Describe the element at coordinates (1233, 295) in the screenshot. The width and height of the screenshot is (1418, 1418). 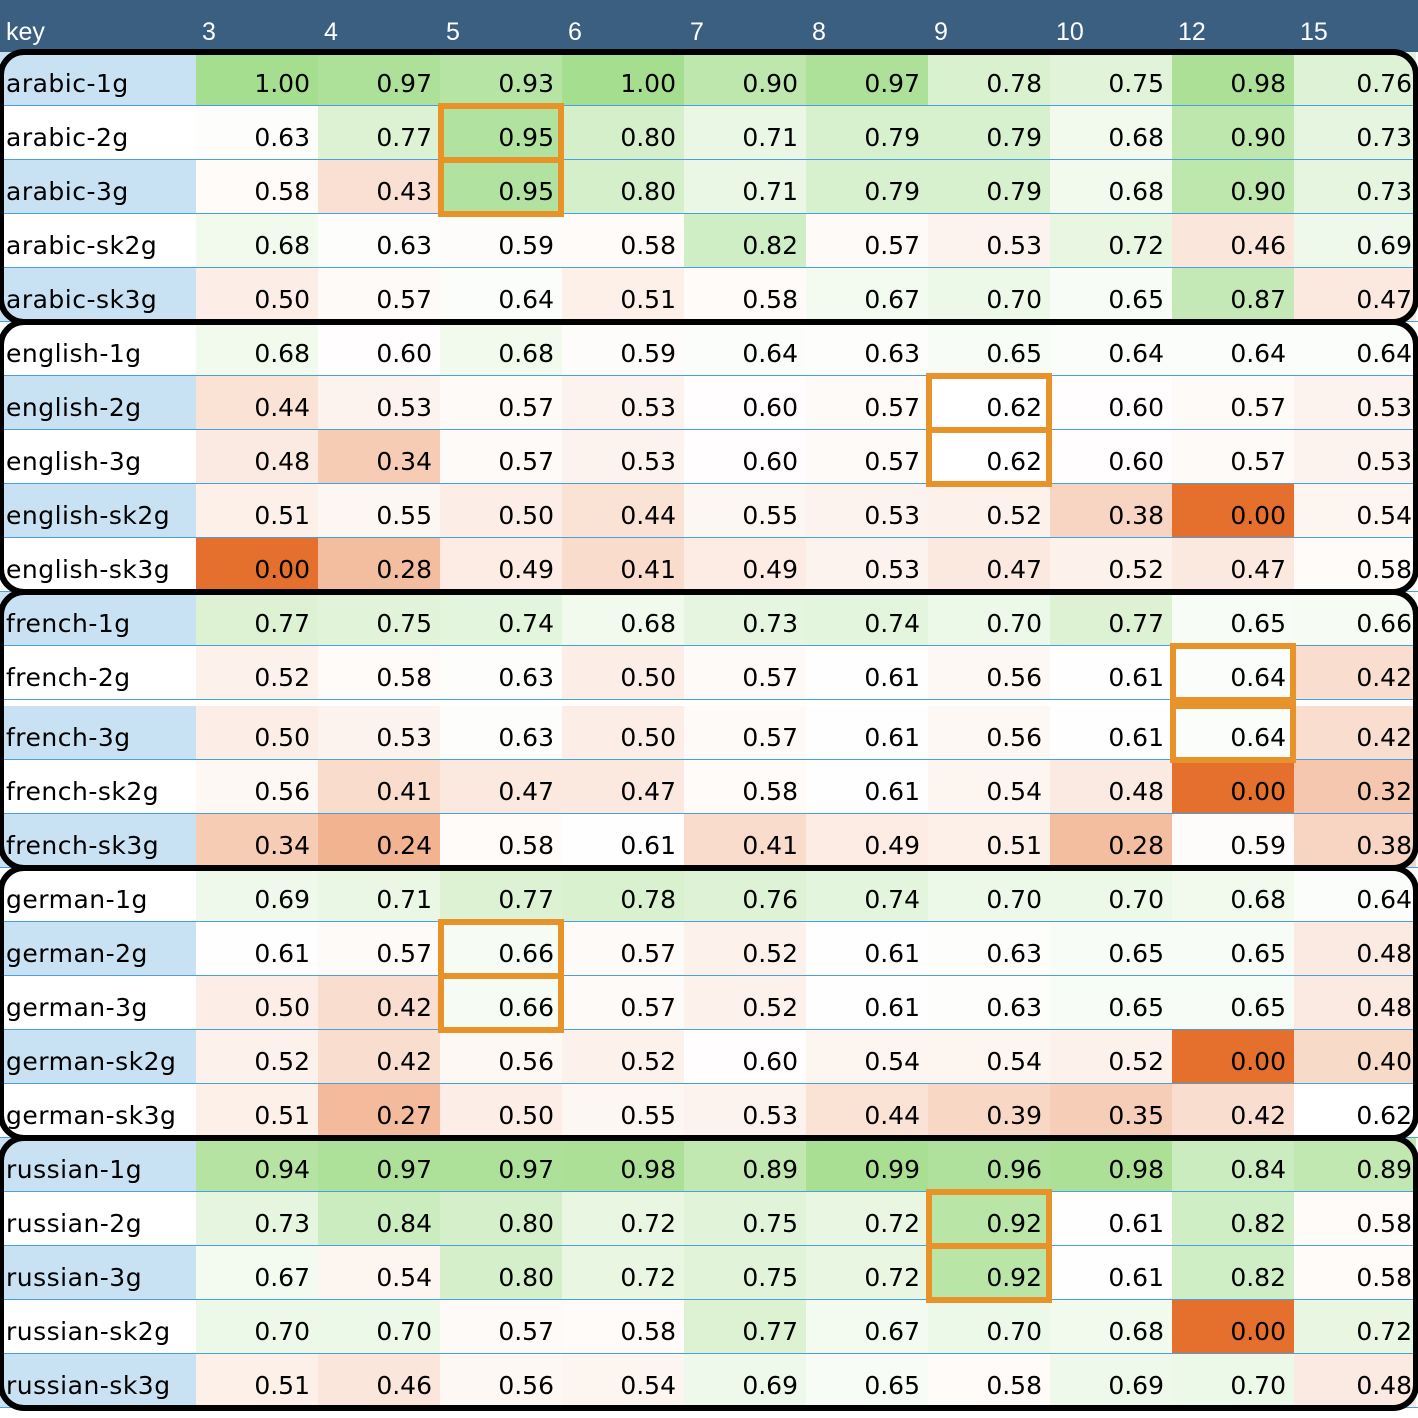
I see `heatmap-cell: 0.87` at that location.